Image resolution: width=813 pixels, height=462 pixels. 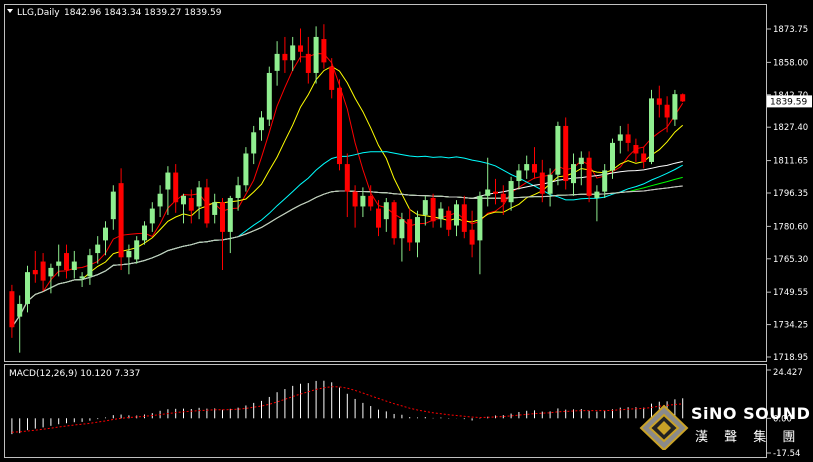 What do you see at coordinates (790, 63) in the screenshot?
I see `price-tick-label: 1858.00` at bounding box center [790, 63].